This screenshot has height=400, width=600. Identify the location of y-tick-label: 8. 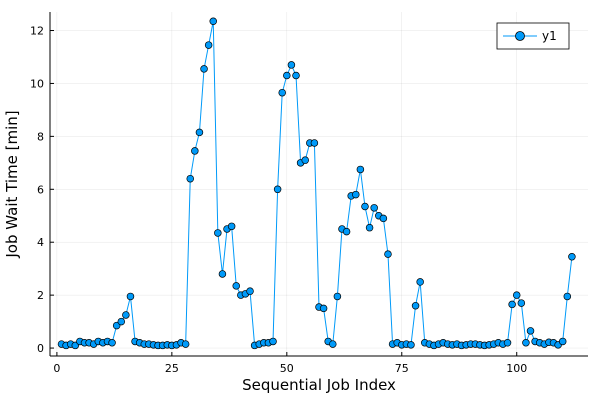
(40, 136).